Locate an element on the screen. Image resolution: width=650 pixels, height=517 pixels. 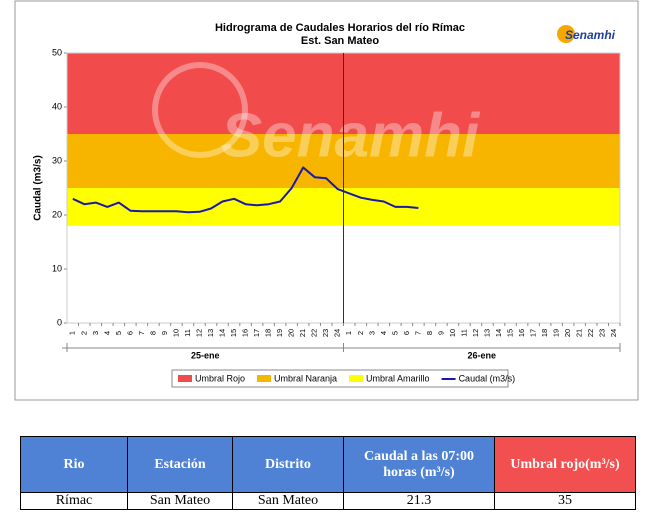
y-axis-label: Caudal (m3/s) is located at coordinates (38, 188).